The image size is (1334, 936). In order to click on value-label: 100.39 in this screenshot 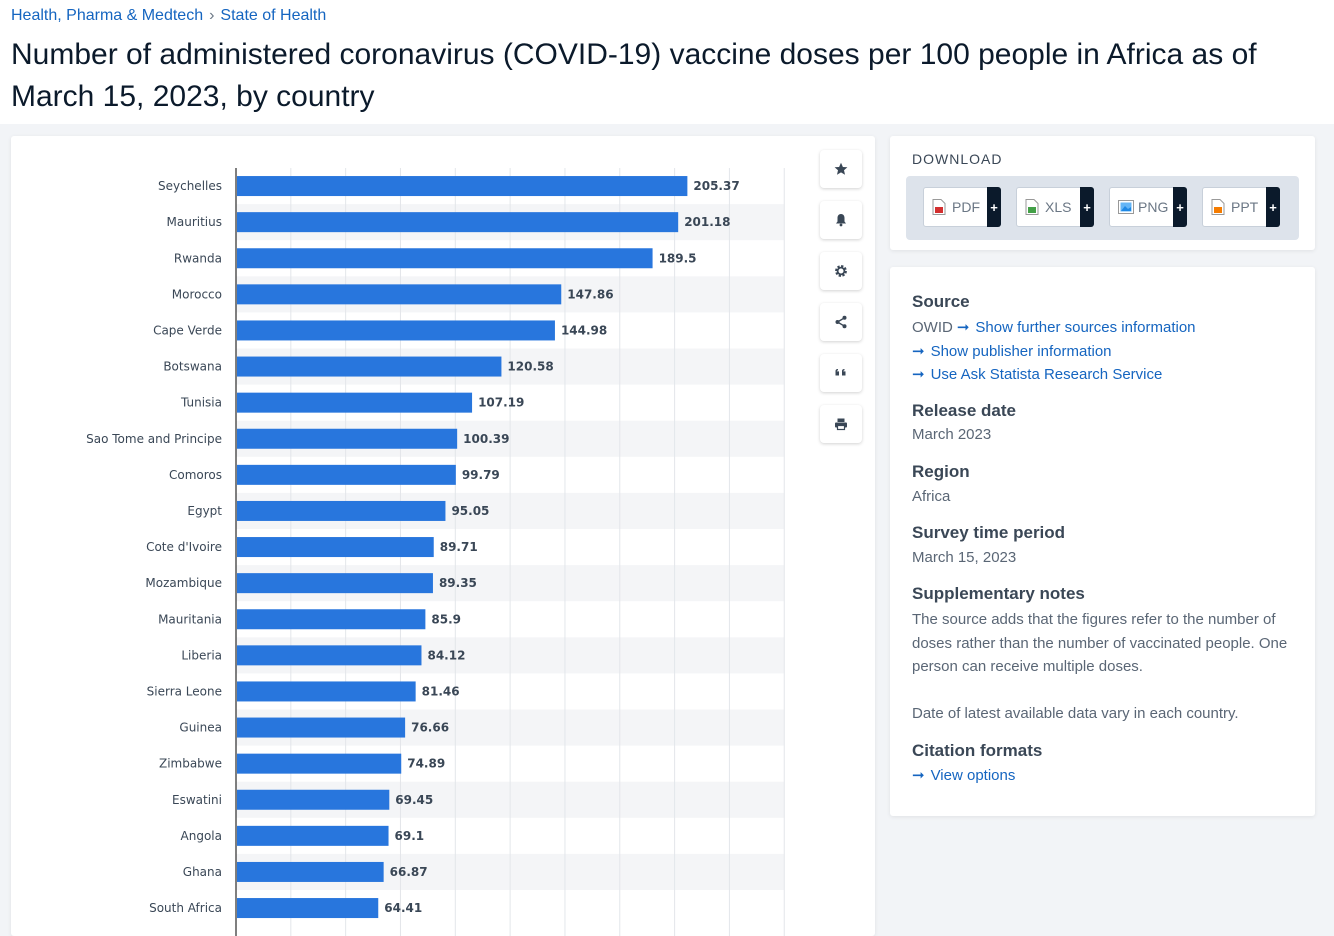, I will do `click(486, 439)`.